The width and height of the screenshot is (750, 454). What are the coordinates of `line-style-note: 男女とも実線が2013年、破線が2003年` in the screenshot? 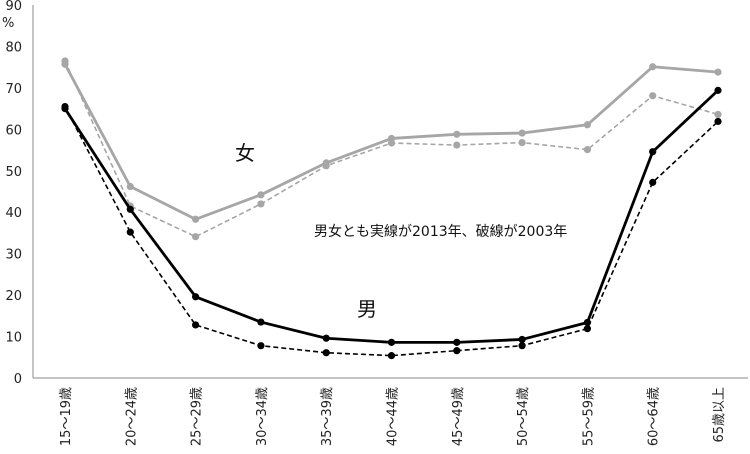 It's located at (440, 231).